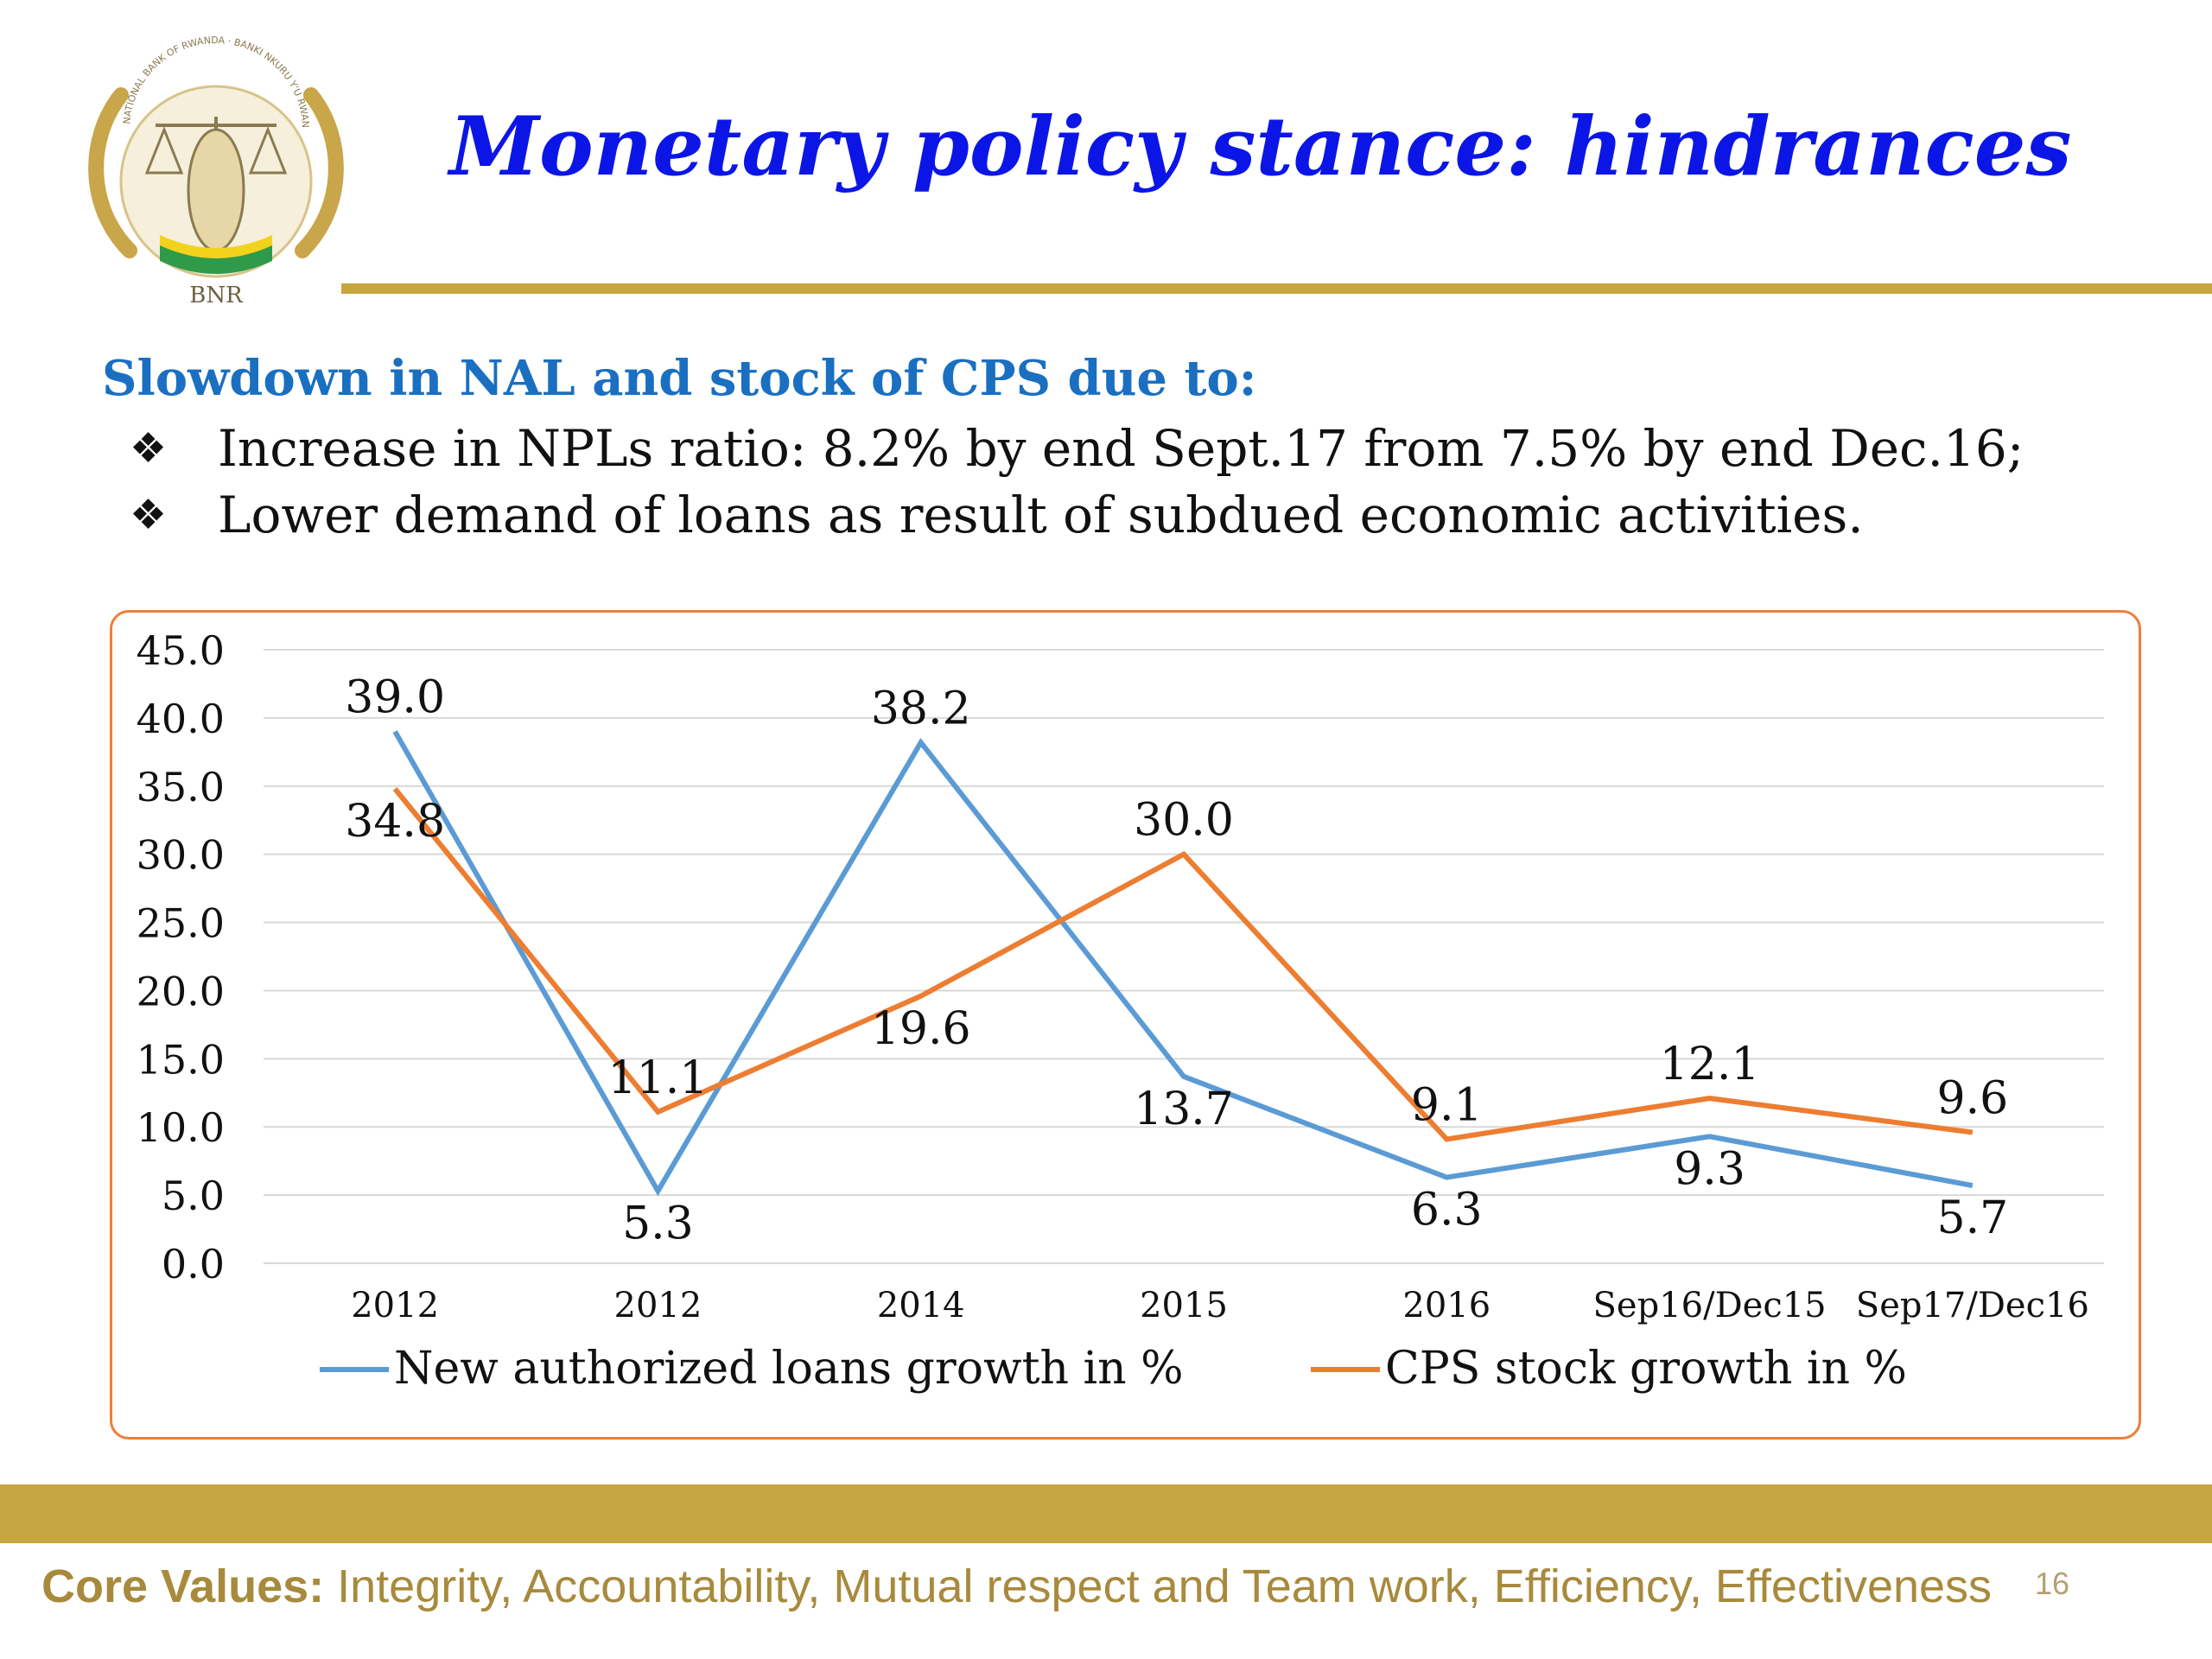  What do you see at coordinates (1710, 1064) in the screenshot?
I see `data-label: 12.1` at bounding box center [1710, 1064].